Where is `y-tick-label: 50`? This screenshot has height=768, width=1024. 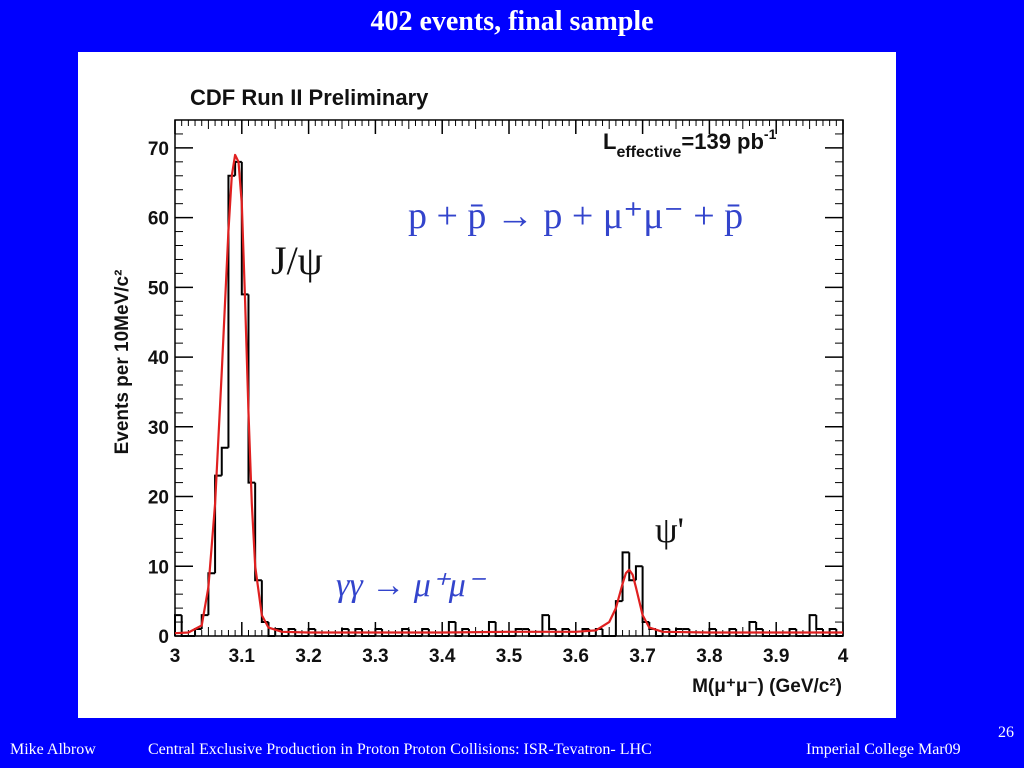
y-tick-label: 50 is located at coordinates (158, 288).